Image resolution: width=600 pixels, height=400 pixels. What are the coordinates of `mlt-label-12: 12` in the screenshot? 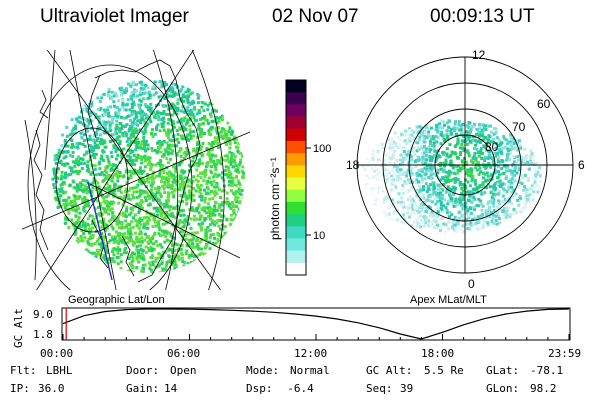 It's located at (479, 55).